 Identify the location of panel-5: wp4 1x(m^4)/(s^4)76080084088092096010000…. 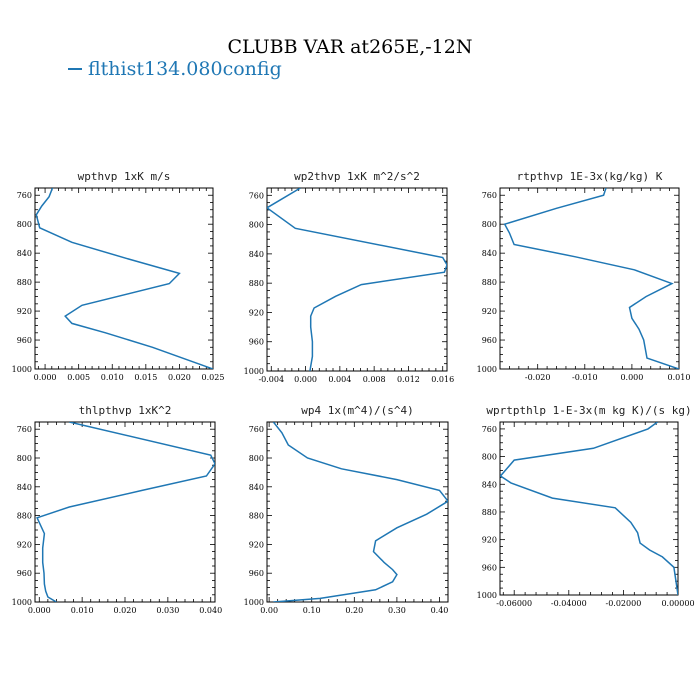
(346, 509).